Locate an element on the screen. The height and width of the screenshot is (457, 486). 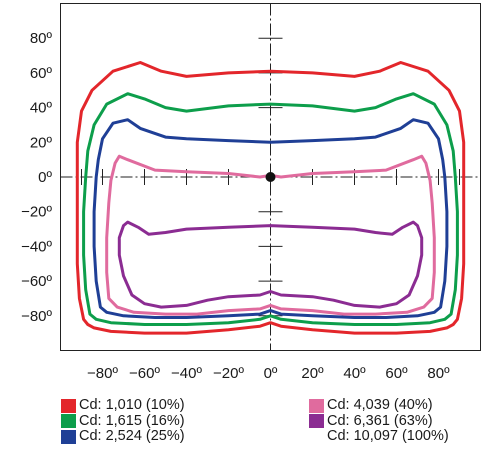
legend-label: Cd: 1,010 (10%) is located at coordinates (132, 405).